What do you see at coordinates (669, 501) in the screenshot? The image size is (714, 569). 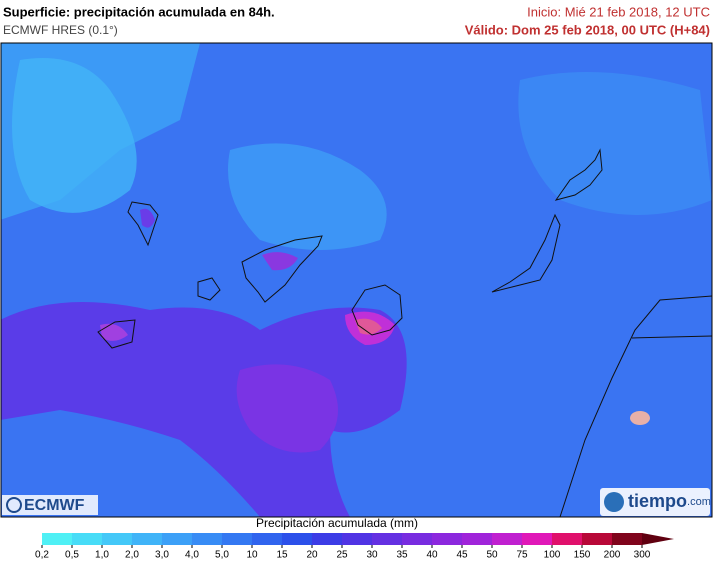 I see `tiempo-text: tiempo.com` at bounding box center [669, 501].